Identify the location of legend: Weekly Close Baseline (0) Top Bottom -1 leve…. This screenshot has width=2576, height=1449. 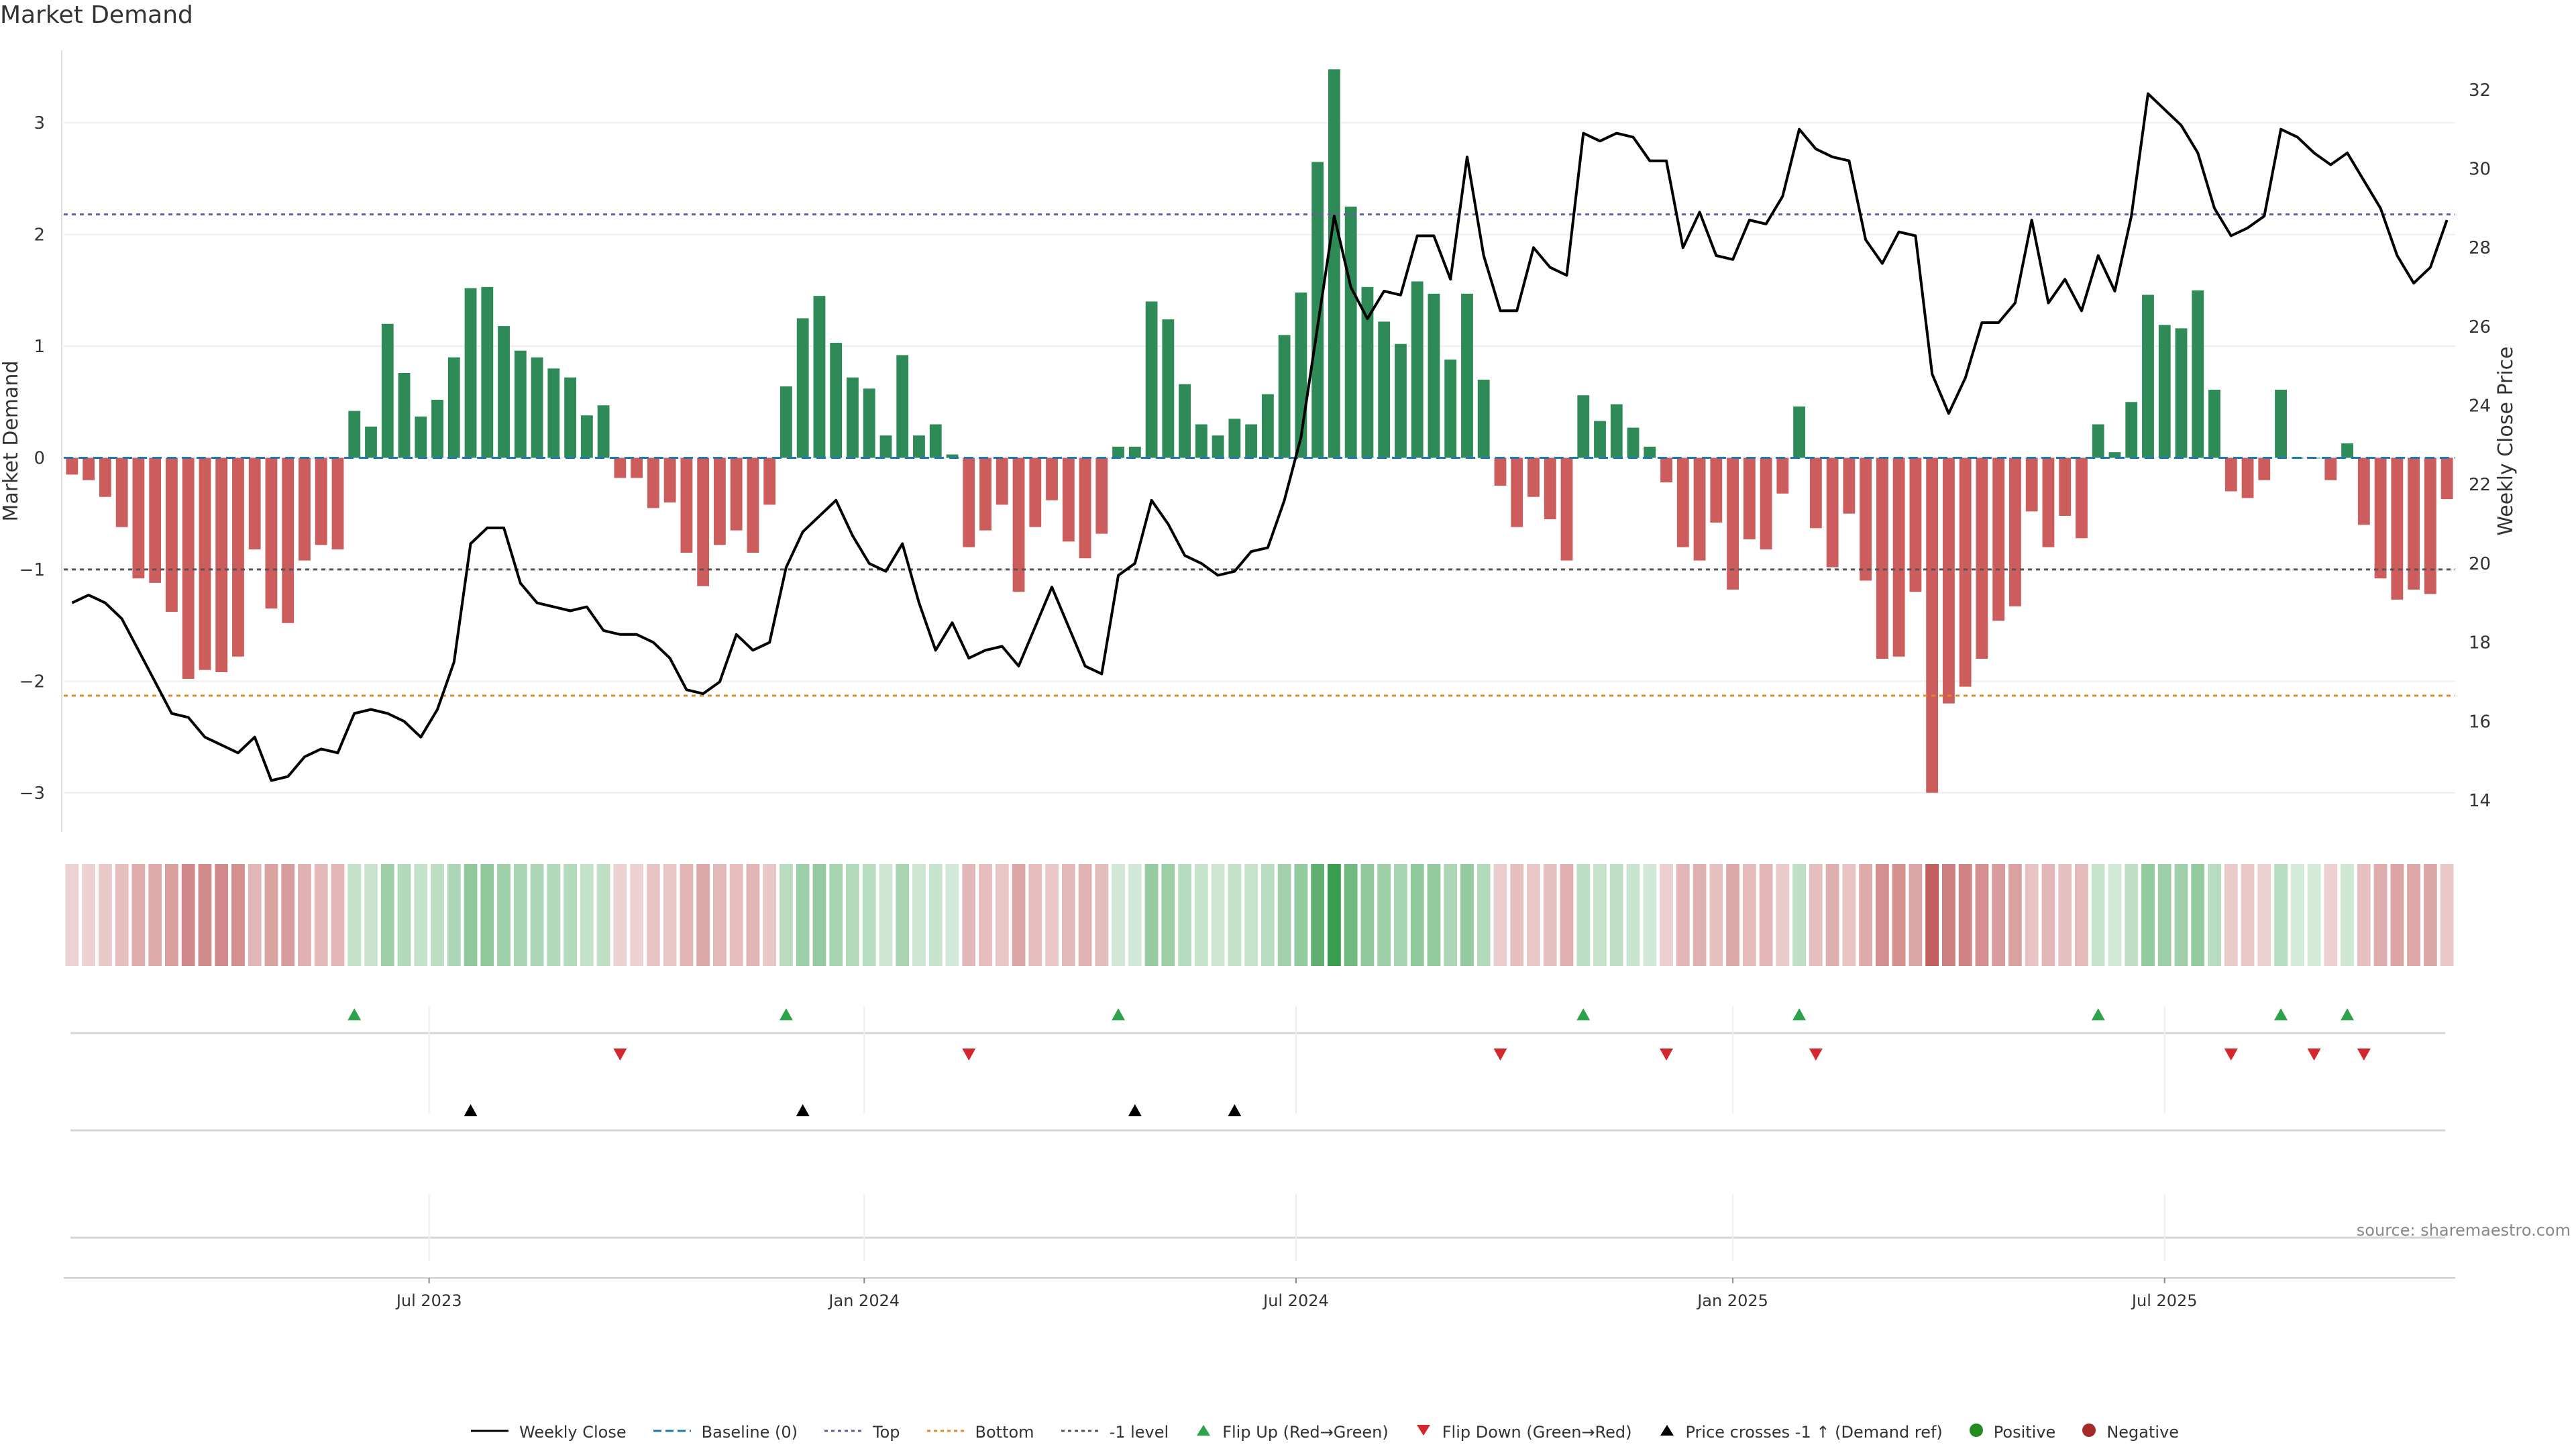
(1337, 1432).